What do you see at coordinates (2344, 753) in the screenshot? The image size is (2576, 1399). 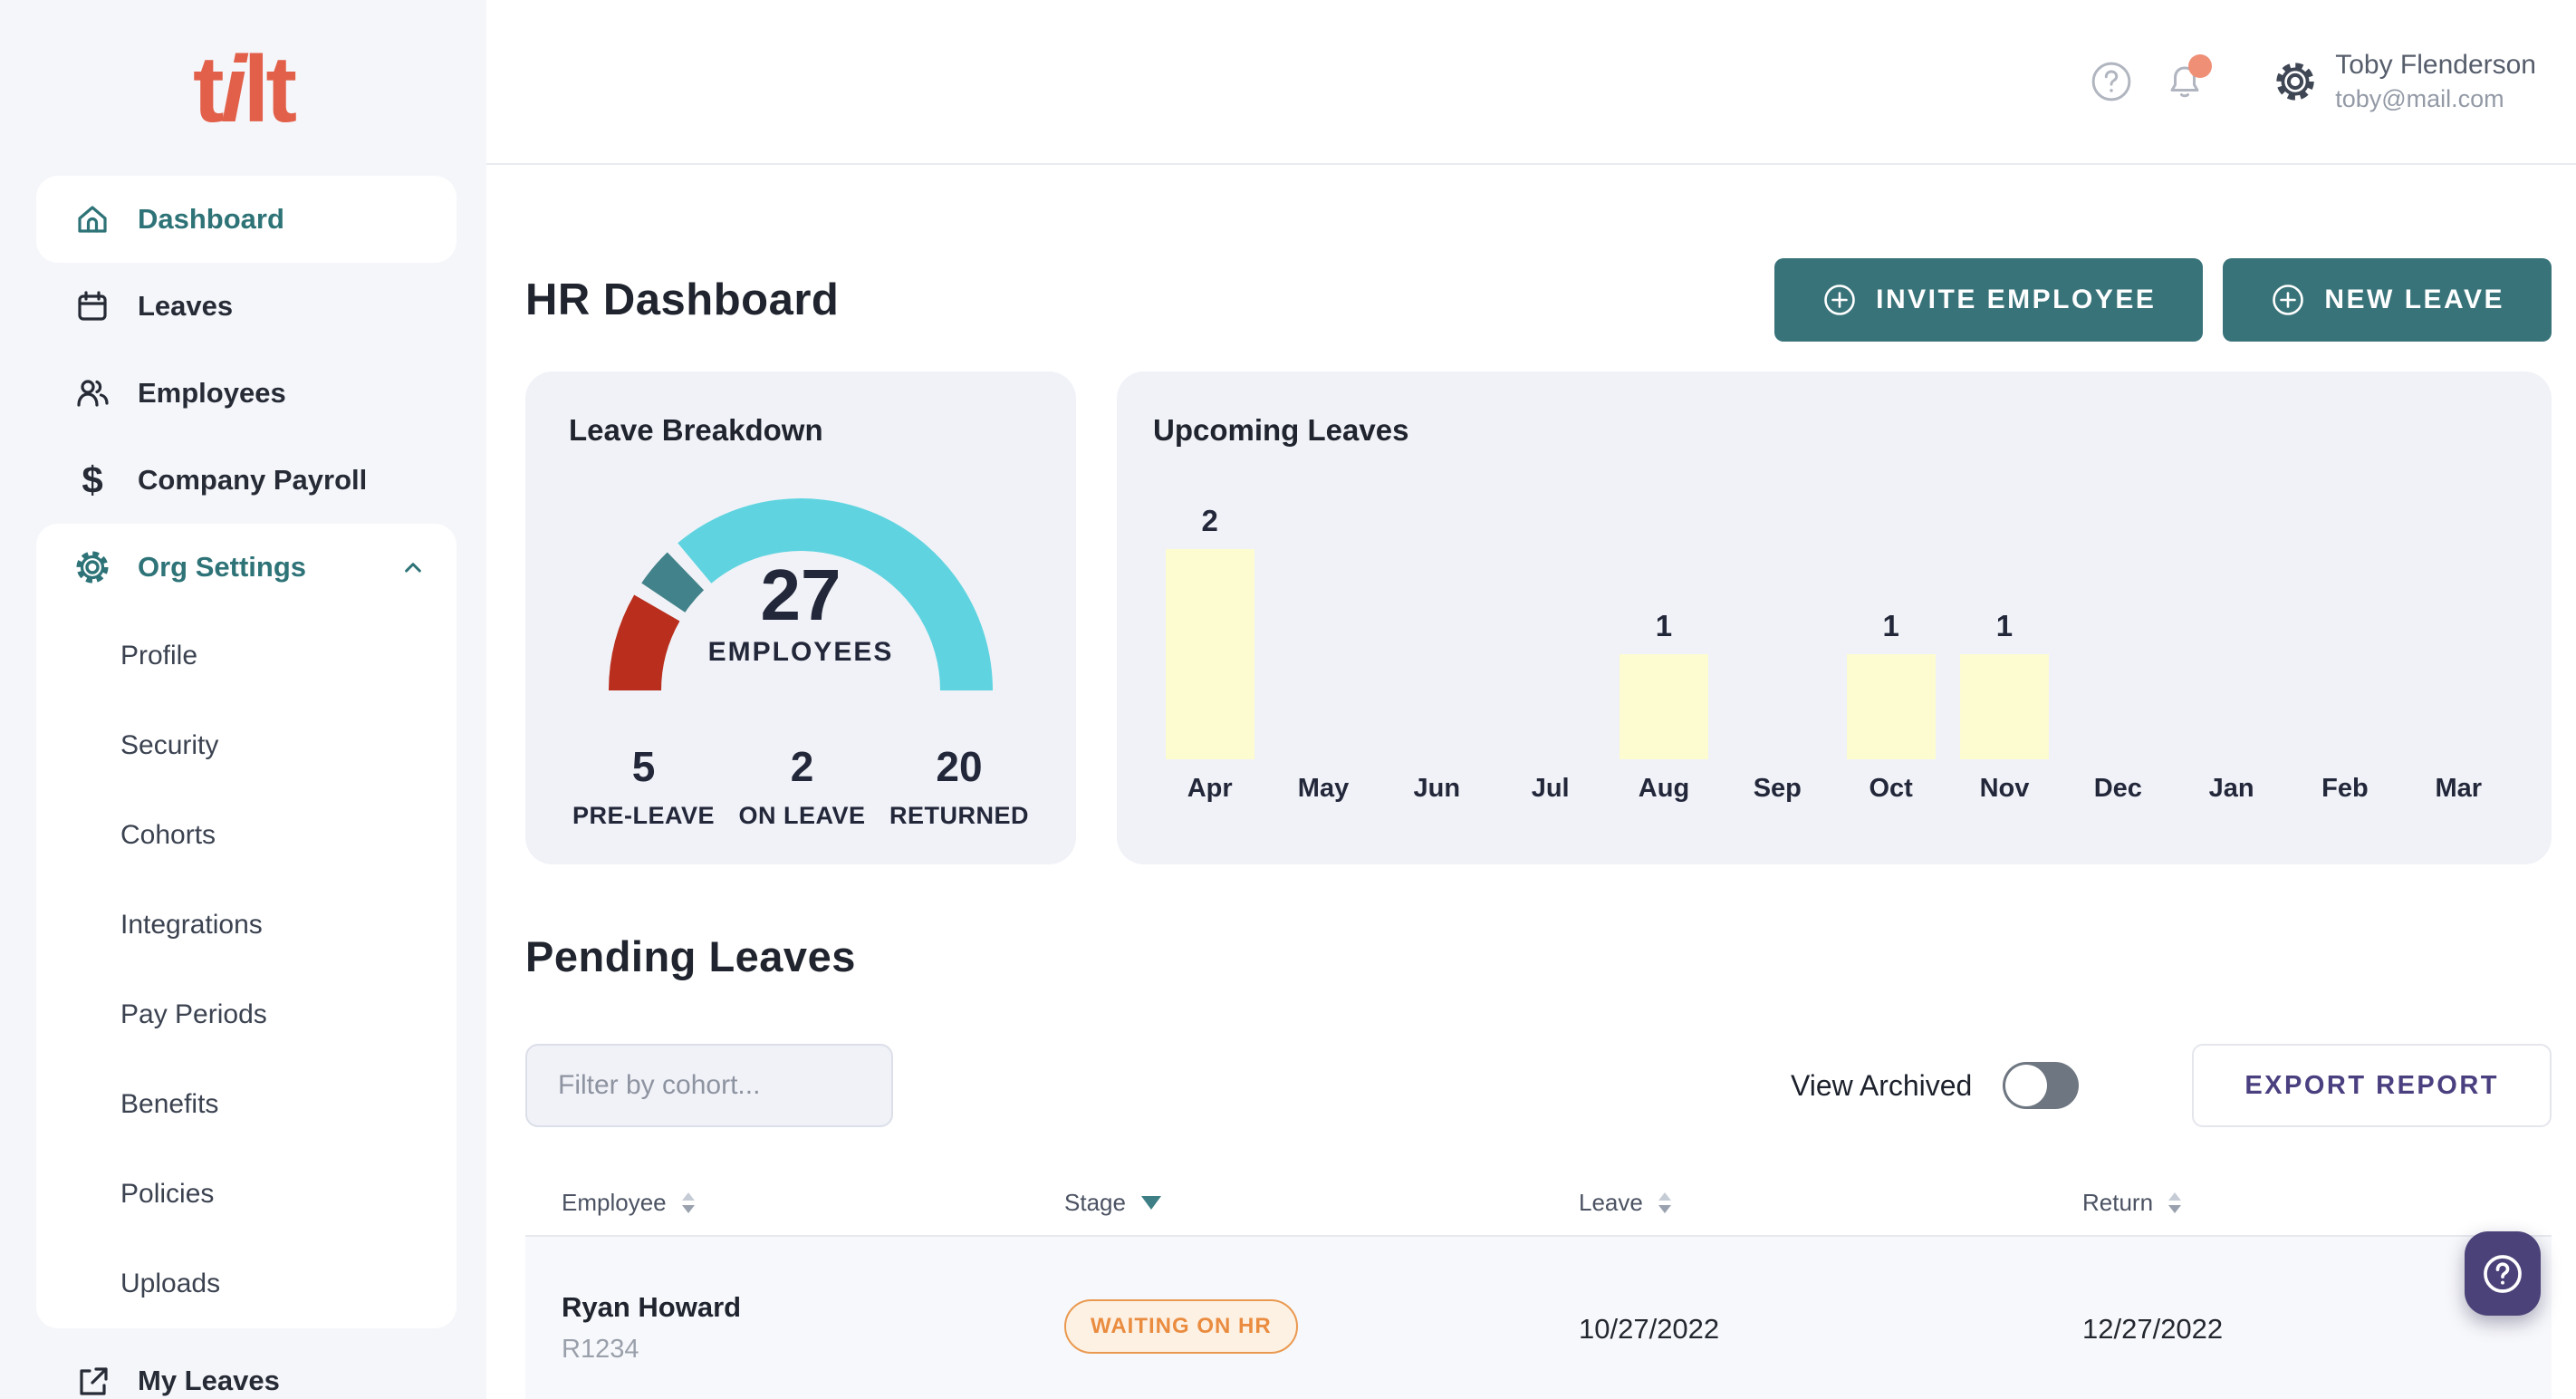 I see `bar-column-feb` at bounding box center [2344, 753].